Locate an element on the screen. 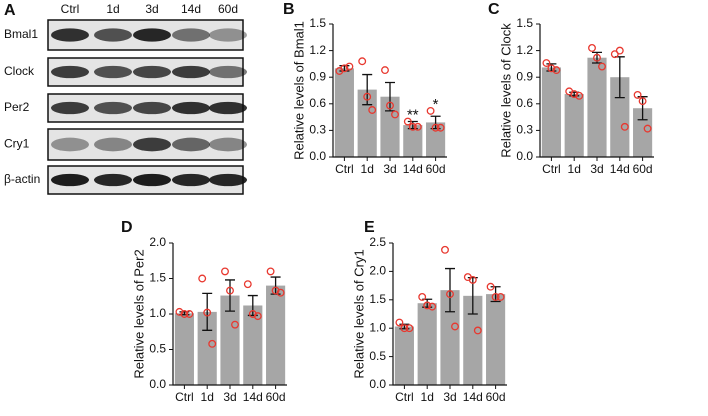  significance: ** is located at coordinates (413, 115).